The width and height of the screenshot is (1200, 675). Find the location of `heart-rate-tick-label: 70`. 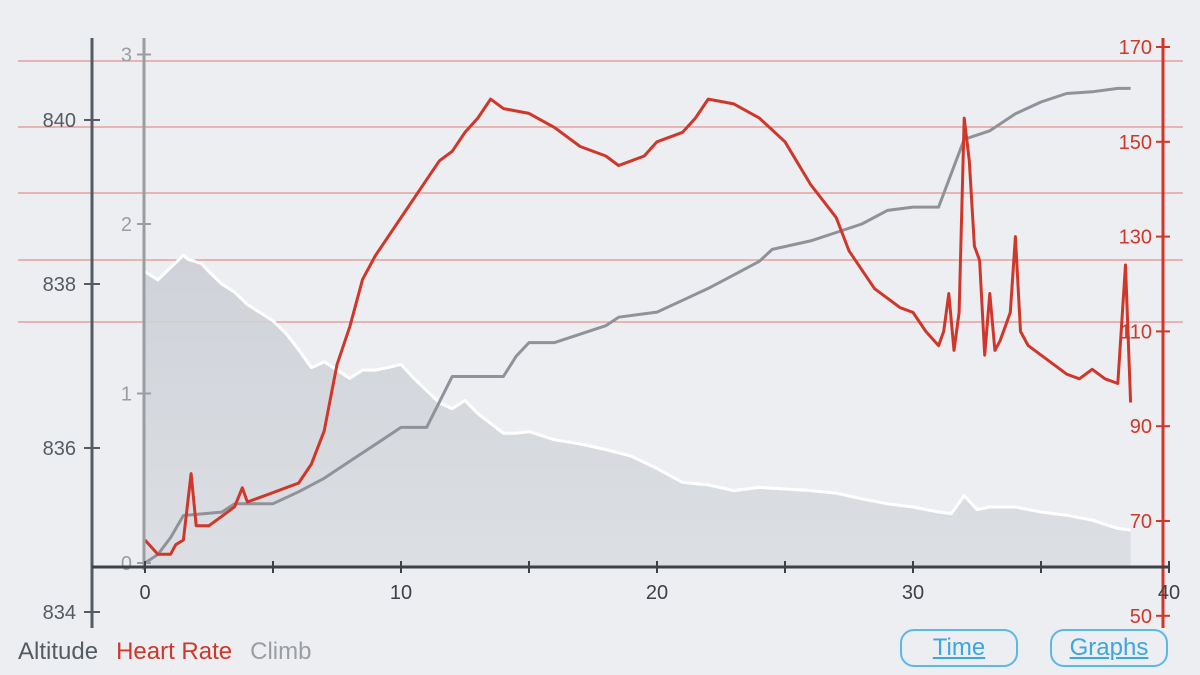

heart-rate-tick-label: 70 is located at coordinates (1141, 522).